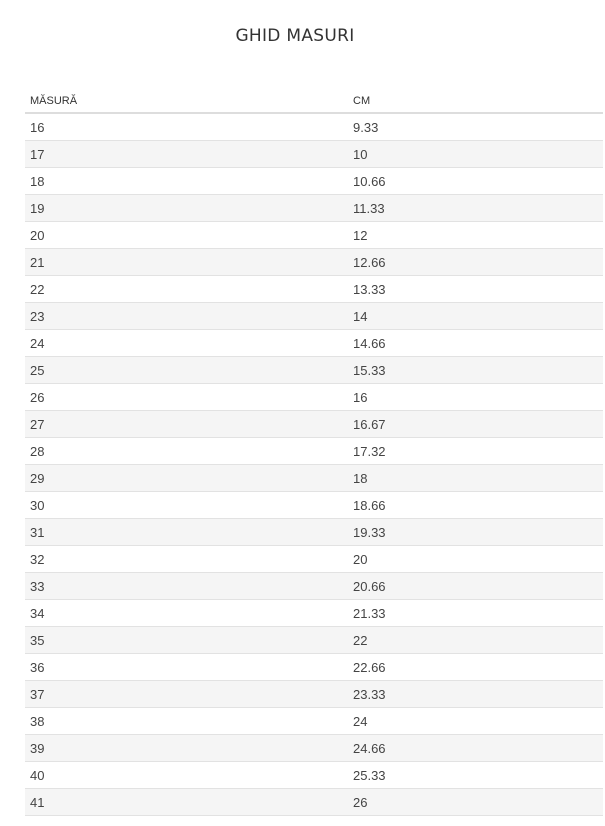 This screenshot has height=826, width=605. Describe the element at coordinates (475, 370) in the screenshot. I see `cm-cell: 15.33` at that location.